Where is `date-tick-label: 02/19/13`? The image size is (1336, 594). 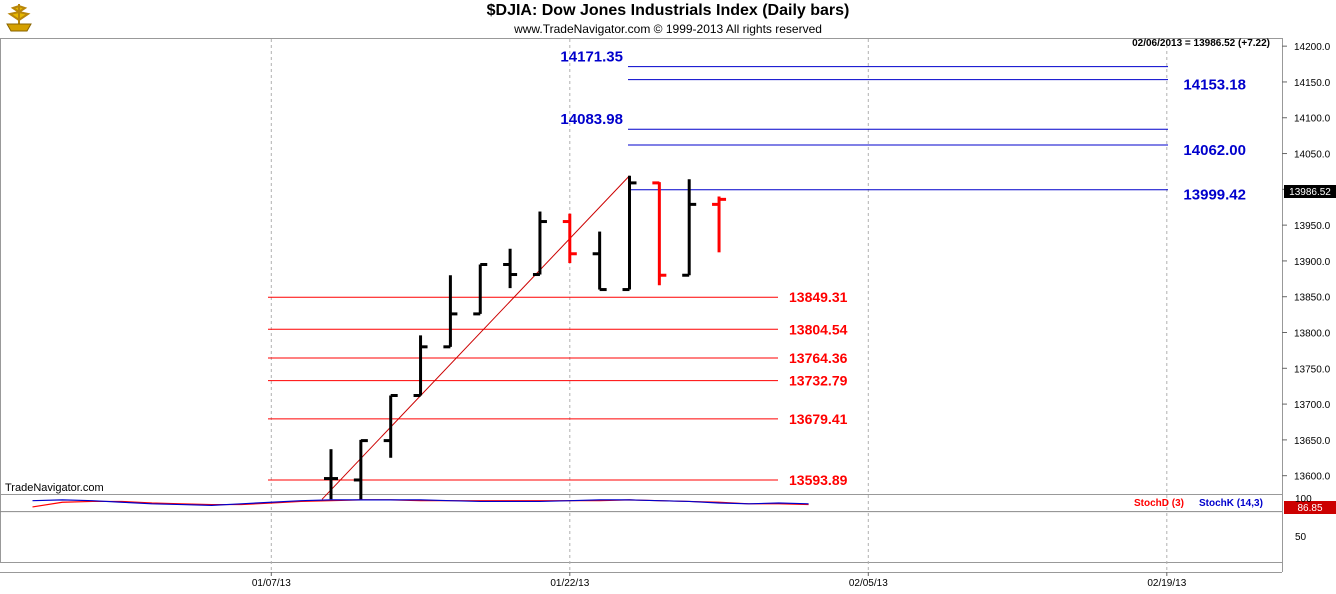 date-tick-label: 02/19/13 is located at coordinates (1166, 583).